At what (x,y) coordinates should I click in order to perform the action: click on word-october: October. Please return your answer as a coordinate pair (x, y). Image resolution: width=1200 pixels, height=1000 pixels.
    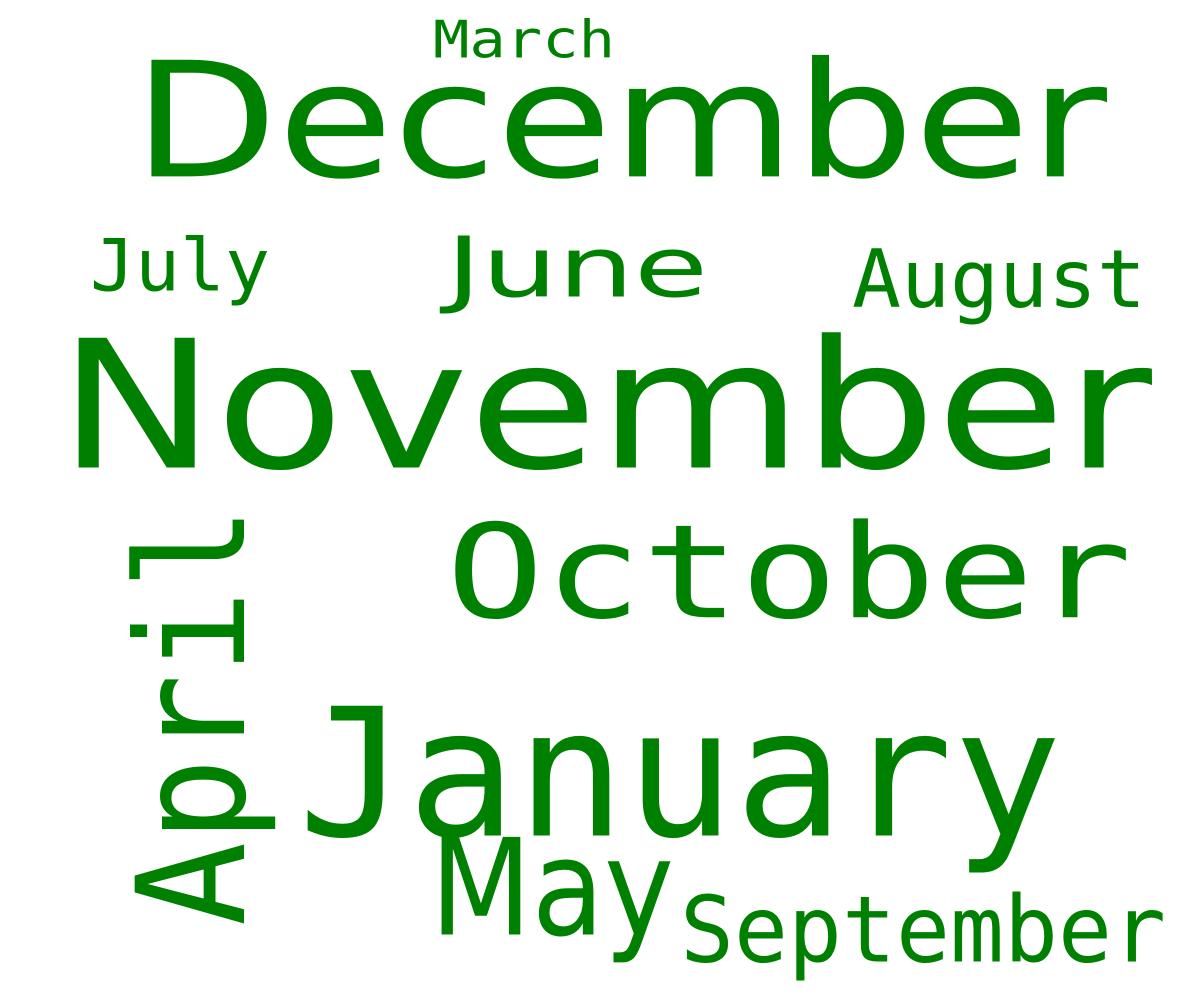
    Looking at the image, I should click on (789, 572).